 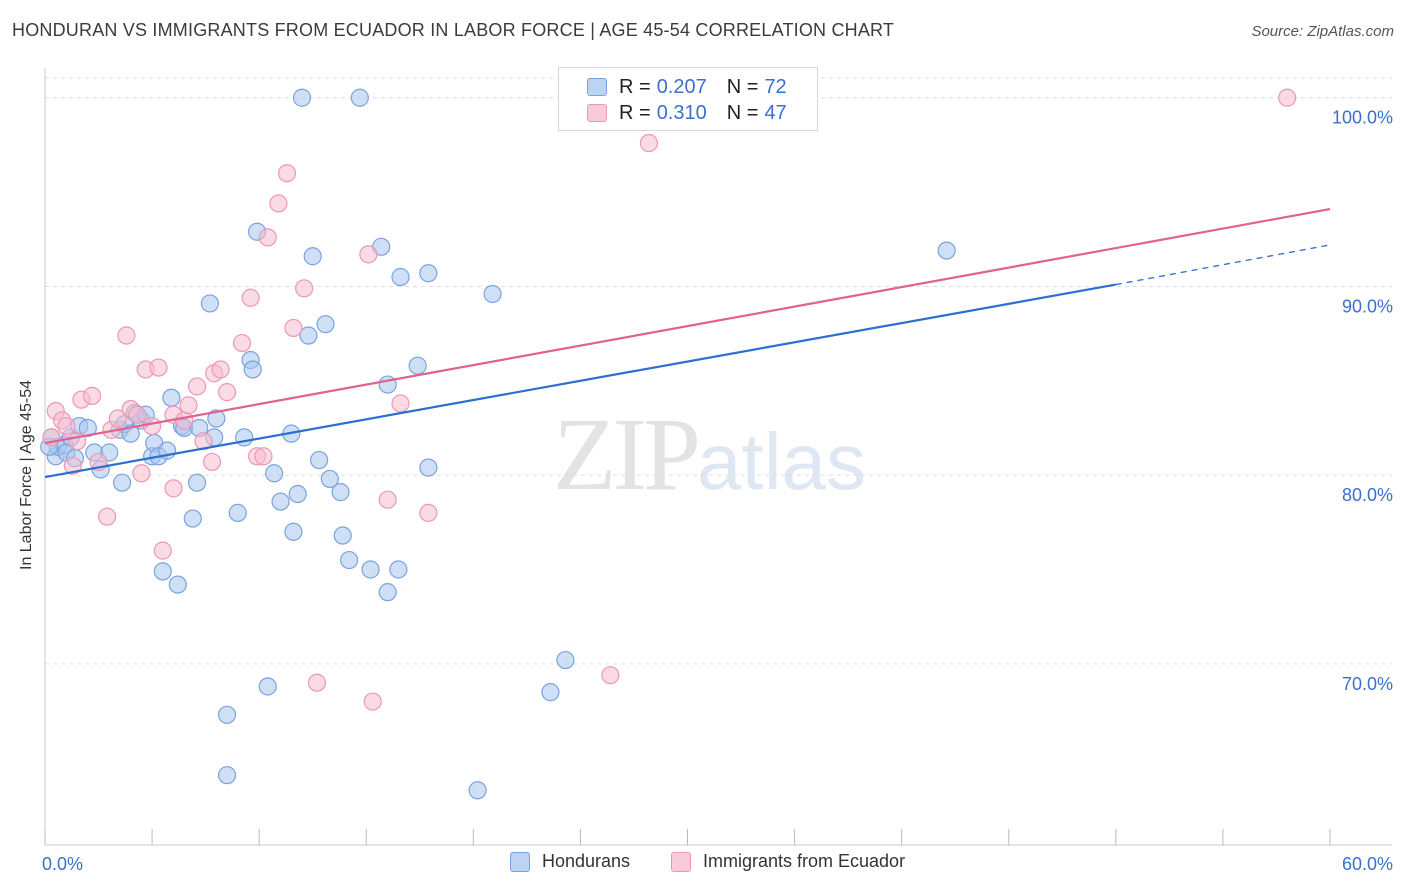 What do you see at coordinates (62, 864) in the screenshot?
I see `x-tick-label: 0.0%` at bounding box center [62, 864].